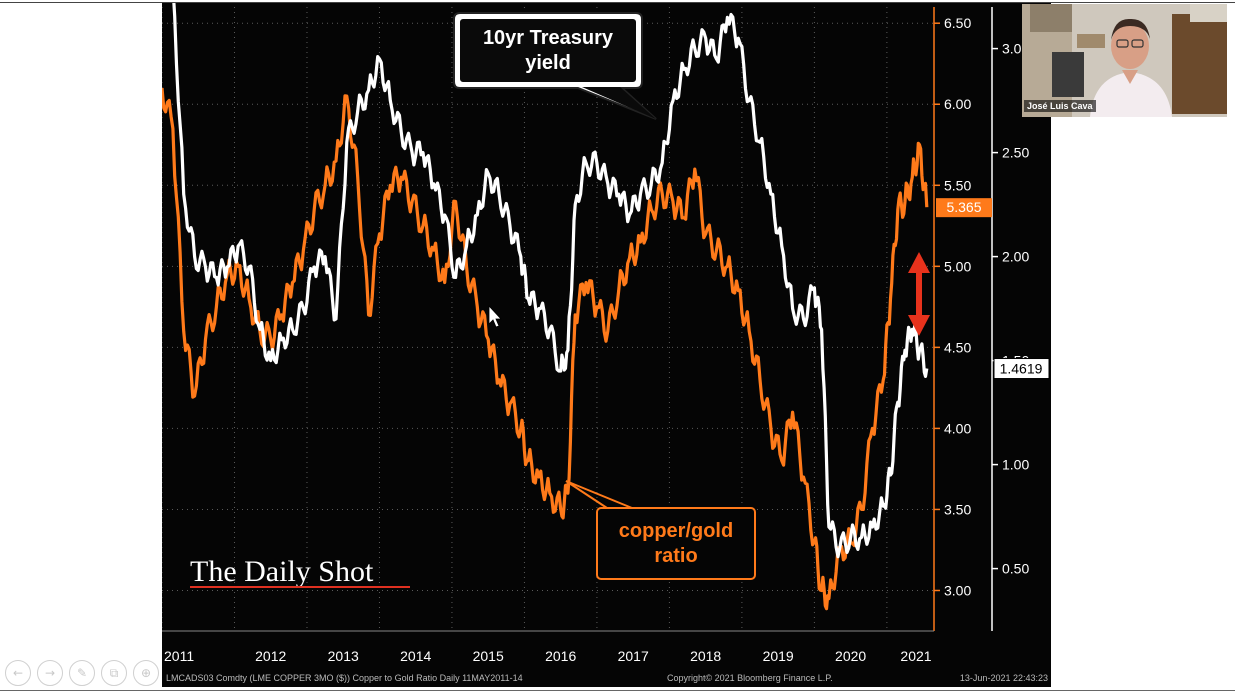 The width and height of the screenshot is (1235, 695). Describe the element at coordinates (179, 656) in the screenshot. I see `x-tick-label: 2011` at that location.